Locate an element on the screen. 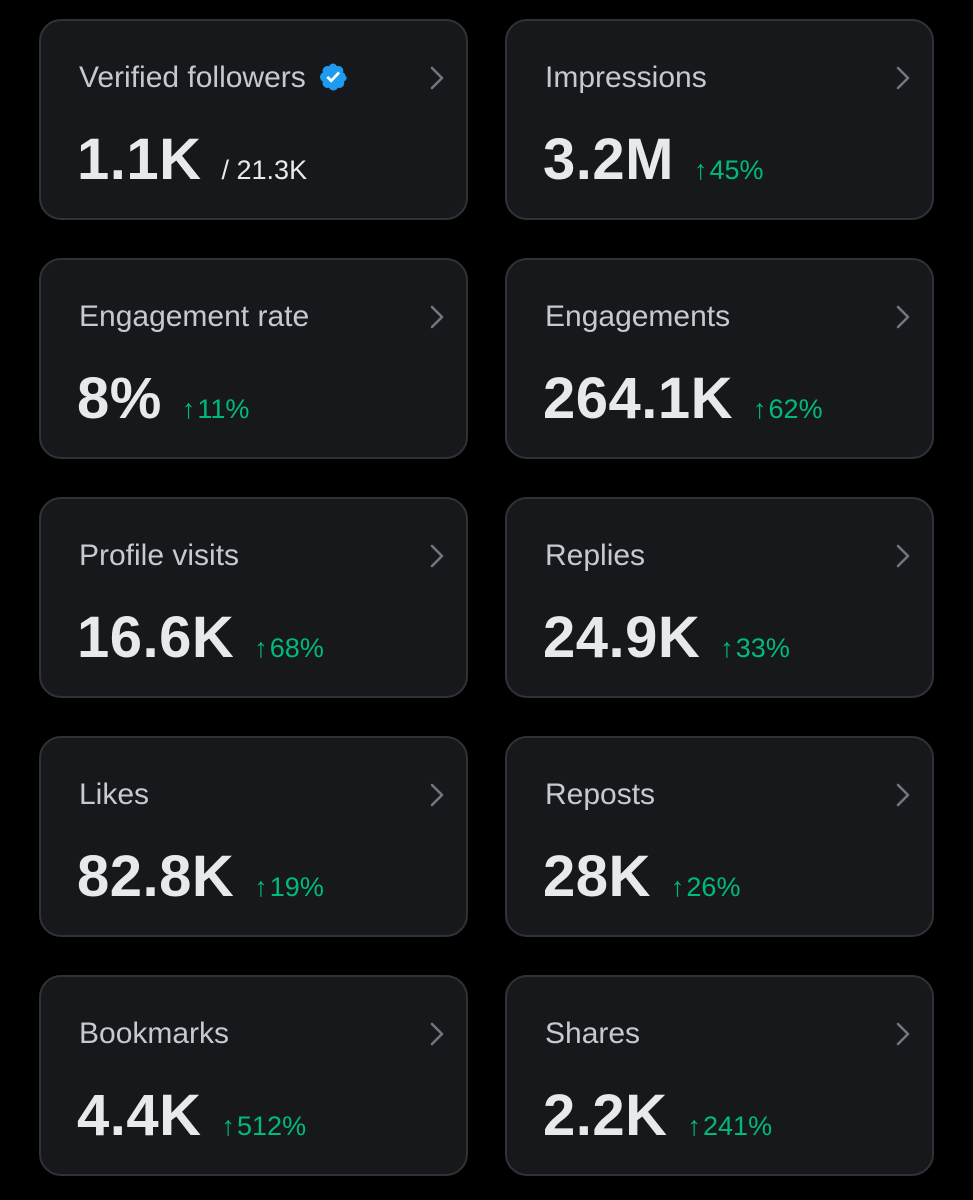  metric-value: 24.9K is located at coordinates (622, 637).